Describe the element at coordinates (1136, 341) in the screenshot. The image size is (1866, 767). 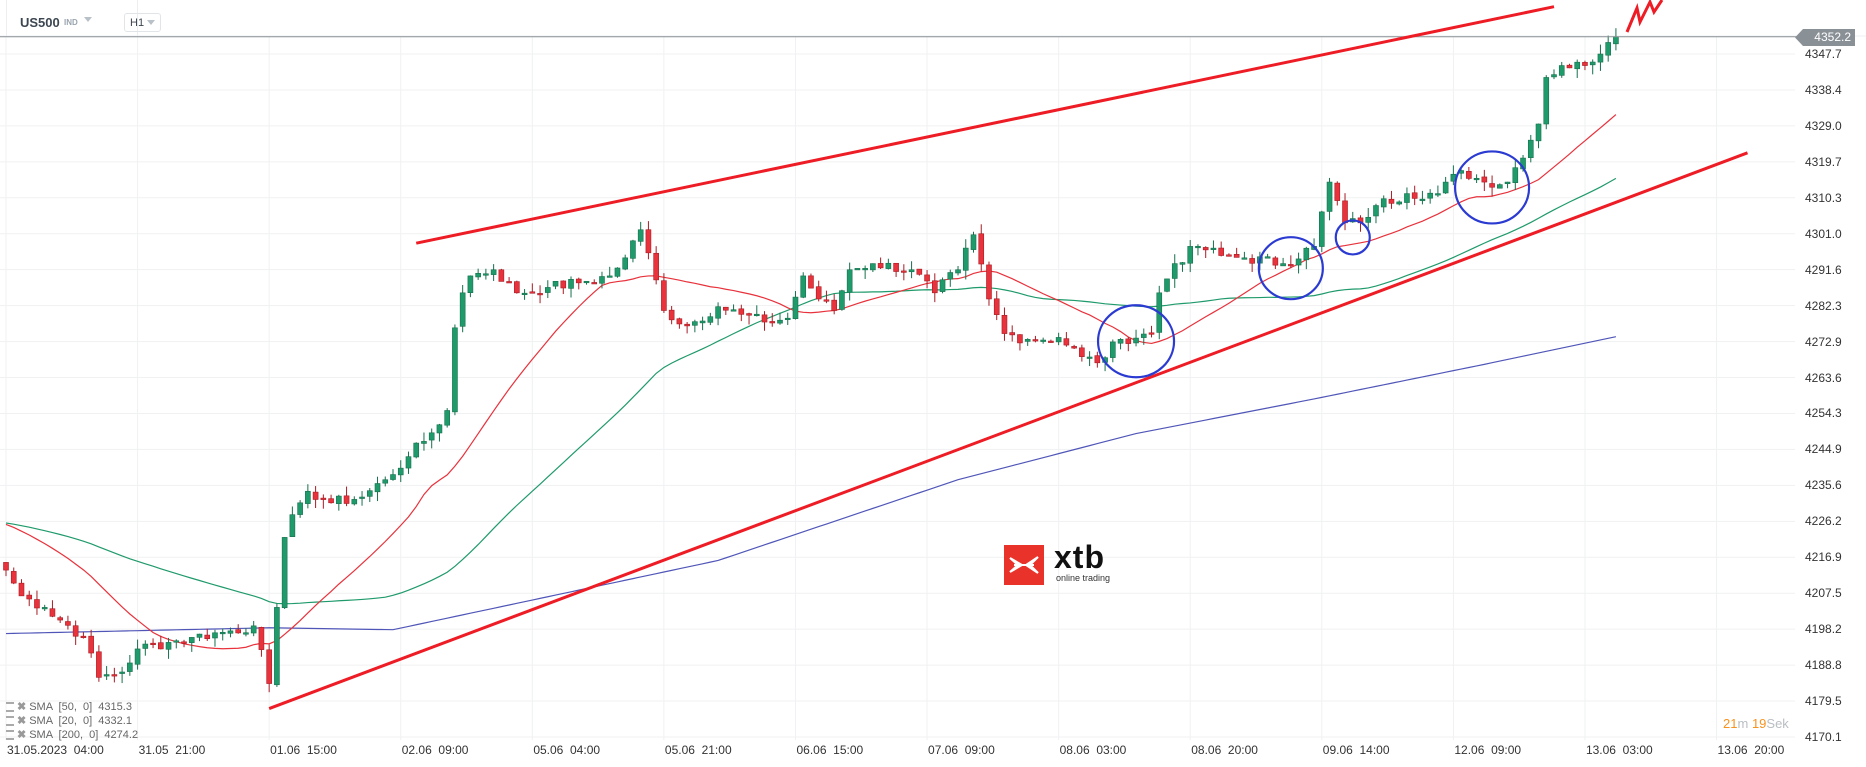
I see `highlight-circle` at that location.